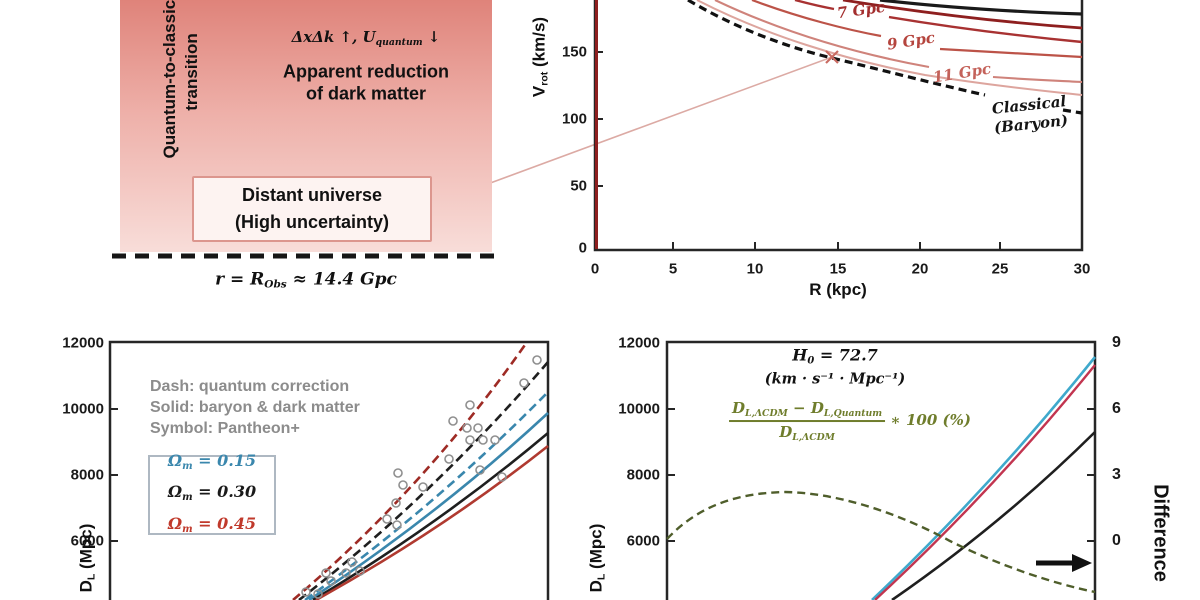  What do you see at coordinates (212, 526) in the screenshot?
I see `omega-row-045: Ωm = 0.45` at bounding box center [212, 526].